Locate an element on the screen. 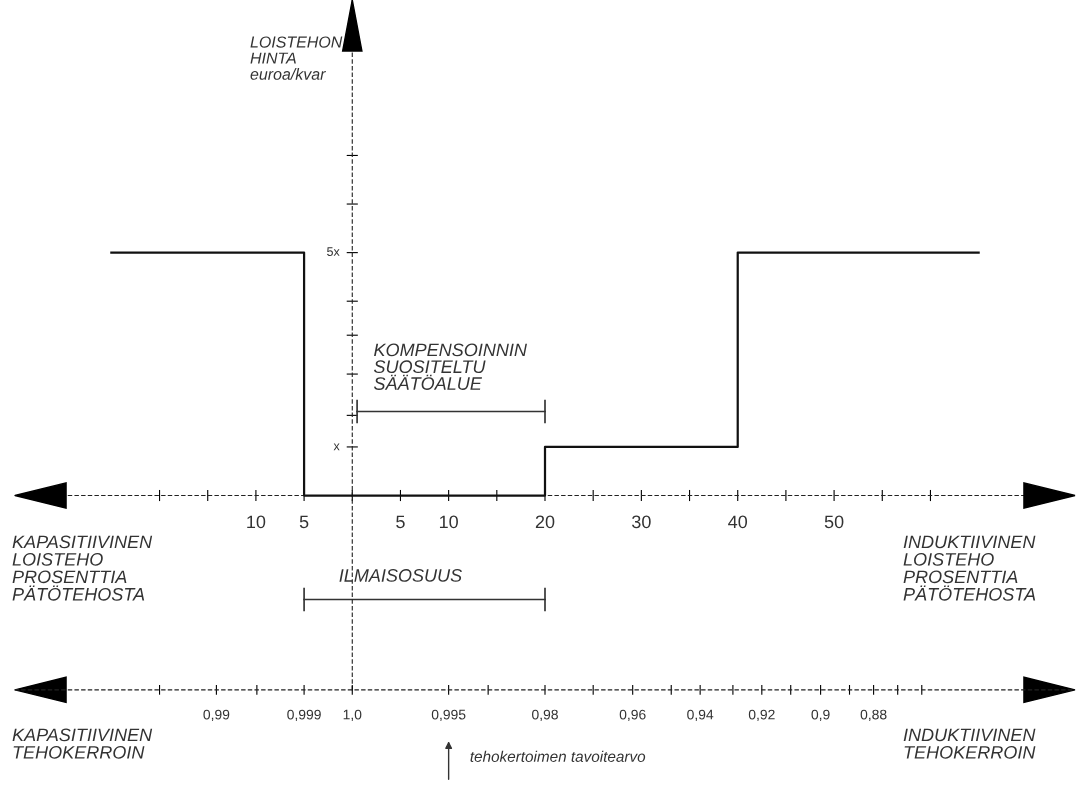 The height and width of the screenshot is (787, 1087). text: LOISTEHON HINTA euroa/kvar is located at coordinates (296, 58).